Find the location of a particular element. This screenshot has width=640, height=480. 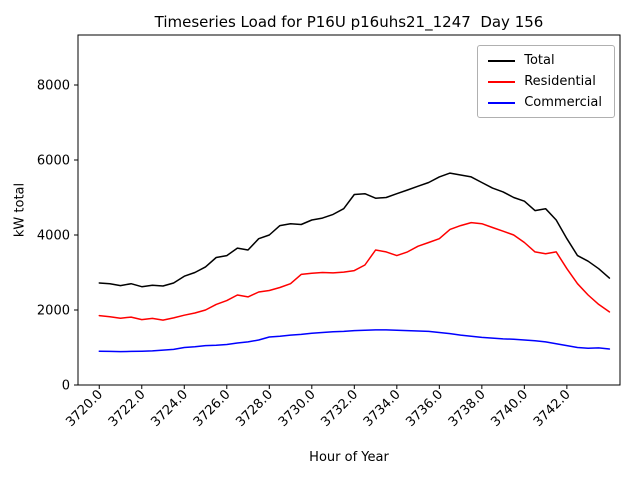

legend-item-commercial: Commercial is located at coordinates (545, 102).